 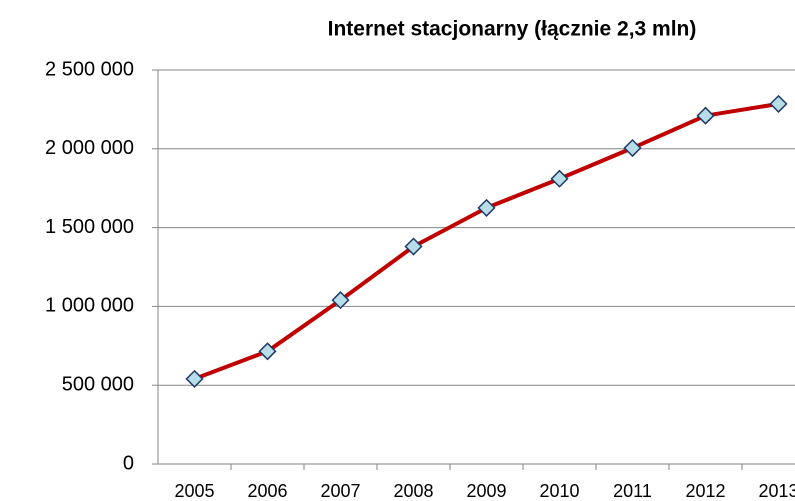 What do you see at coordinates (512, 29) in the screenshot?
I see `chart-title: Internet stacjonarny (łącznie 2,3 mln)` at bounding box center [512, 29].